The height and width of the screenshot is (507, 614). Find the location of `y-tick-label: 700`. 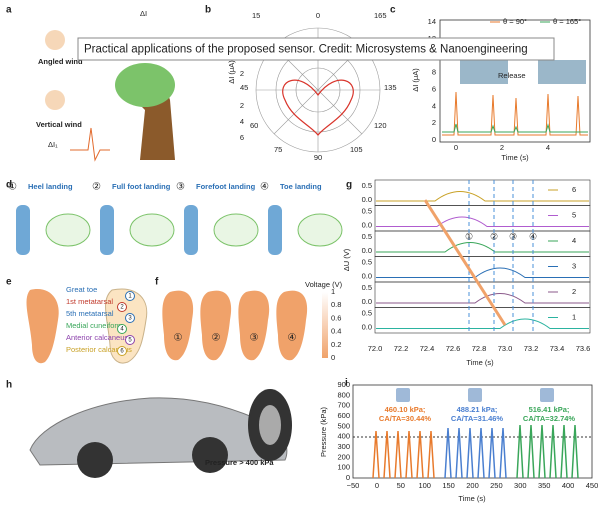

y-tick-label: 700 is located at coordinates (343, 405).